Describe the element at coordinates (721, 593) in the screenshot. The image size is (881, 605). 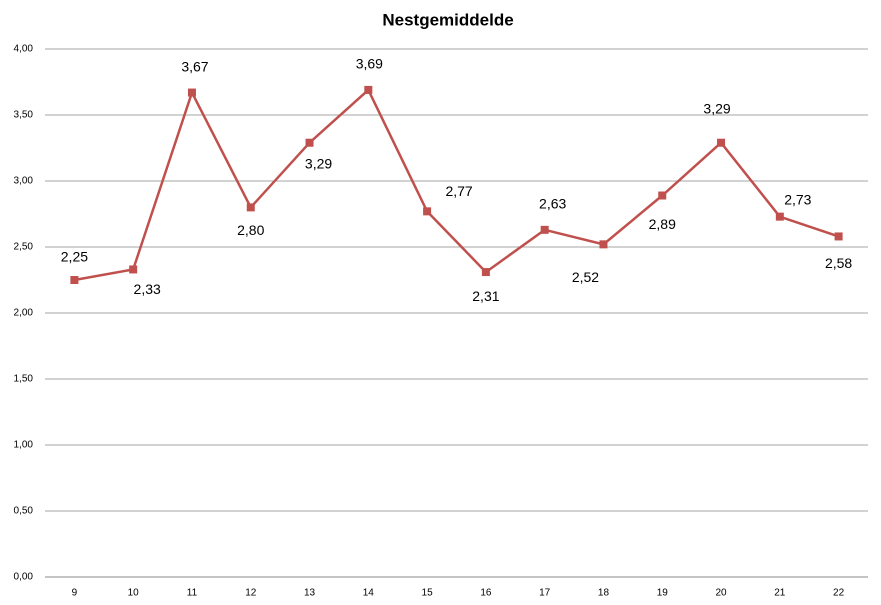
I see `x-tick-label: 20` at that location.